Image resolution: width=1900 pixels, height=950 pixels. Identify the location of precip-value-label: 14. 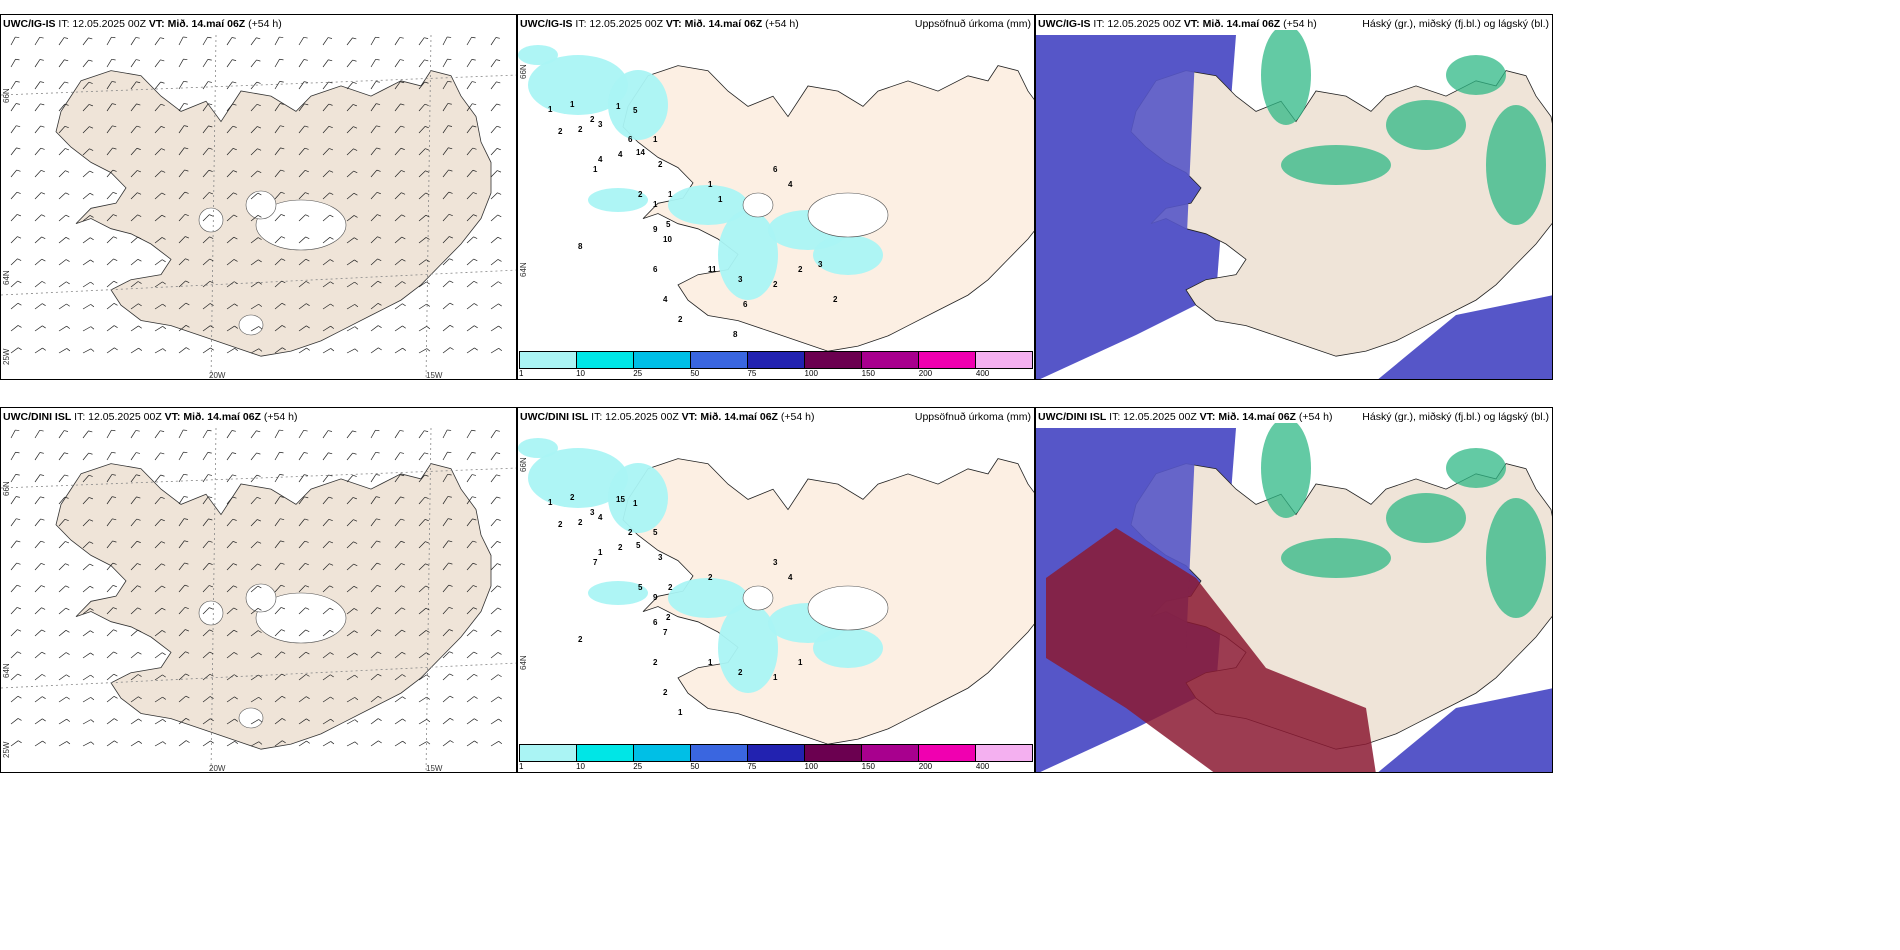
(640, 152).